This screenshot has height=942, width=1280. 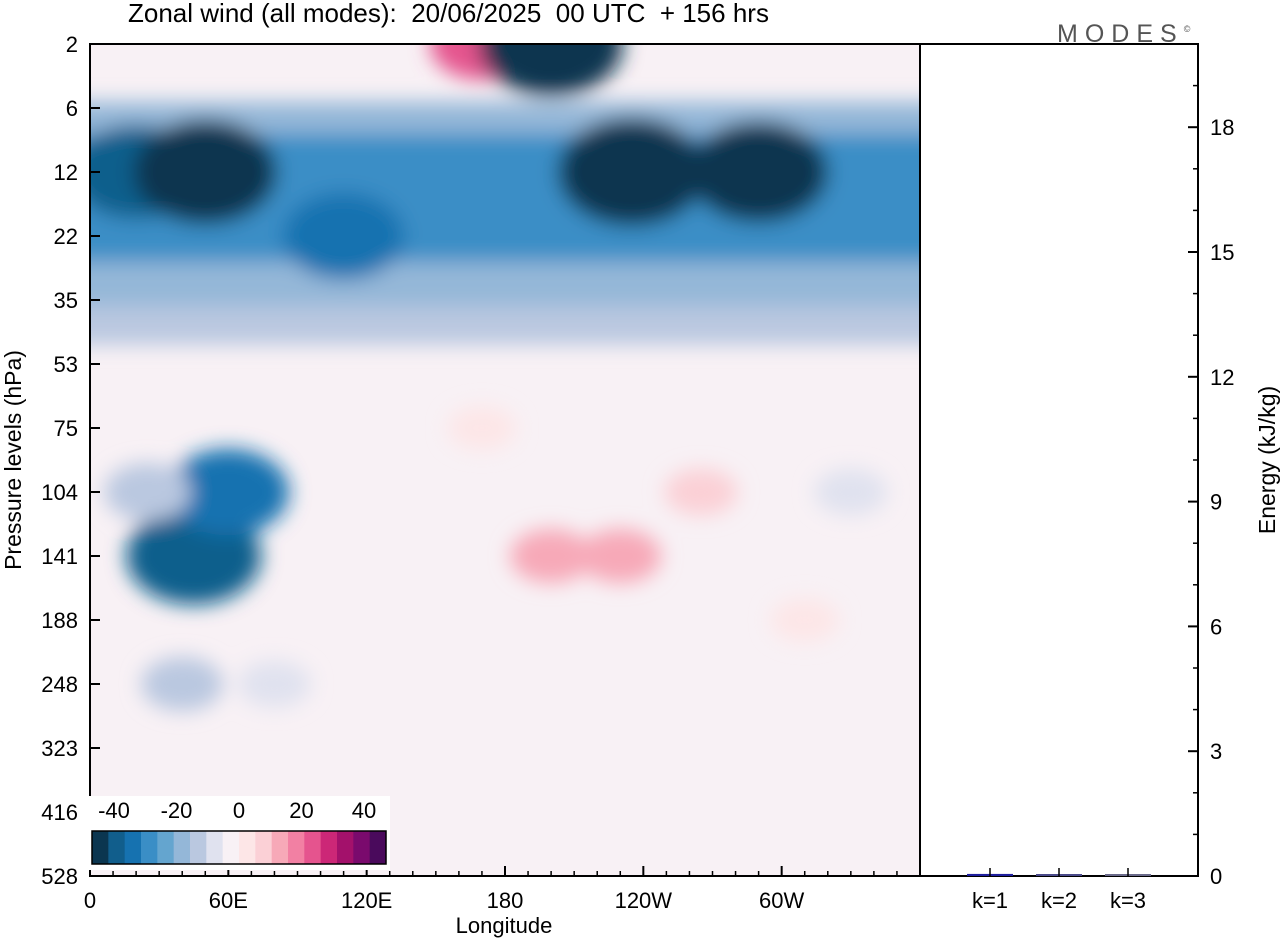 What do you see at coordinates (301, 810) in the screenshot?
I see `colorbar-tick-label: 20` at bounding box center [301, 810].